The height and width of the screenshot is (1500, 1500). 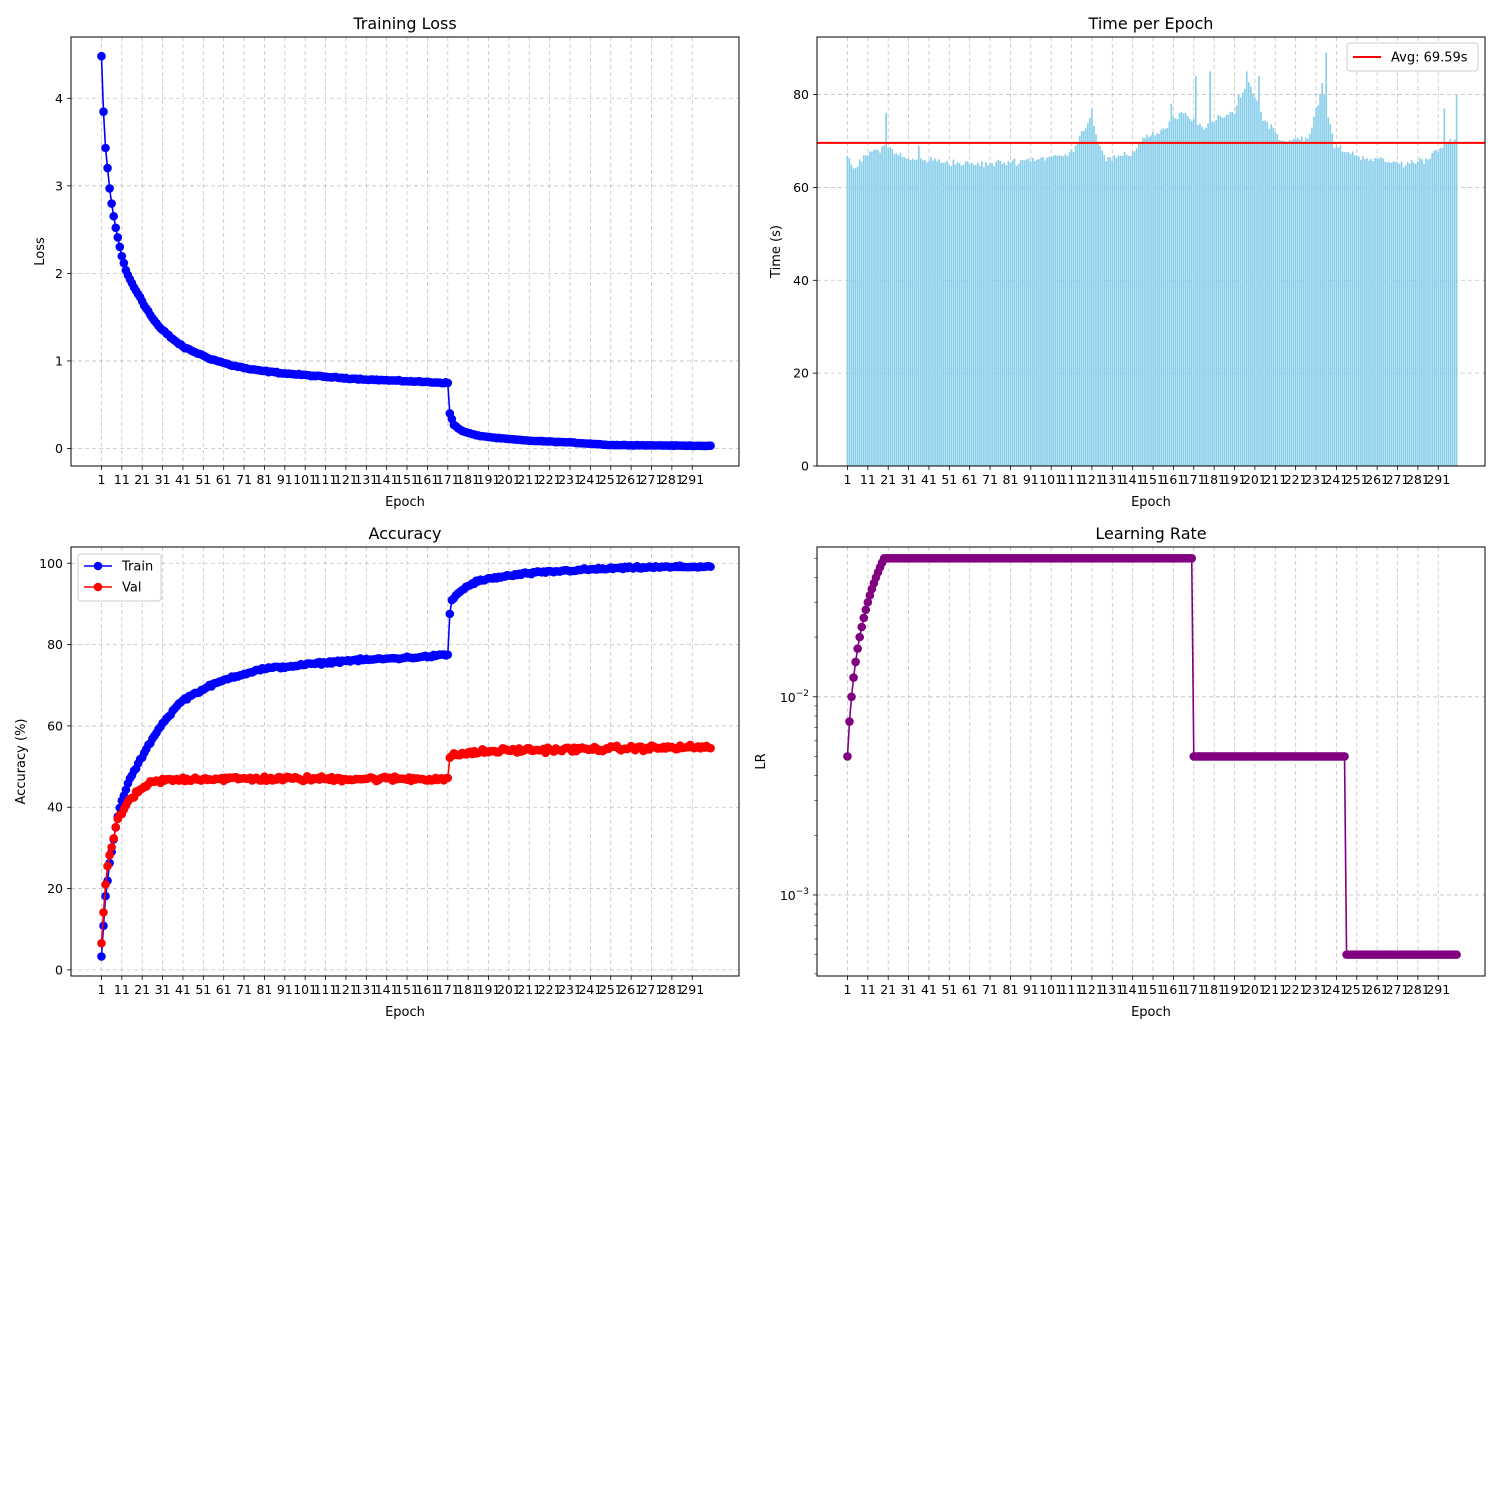 I want to click on loss-chart-y-tick-label: 1, so click(x=59, y=360).